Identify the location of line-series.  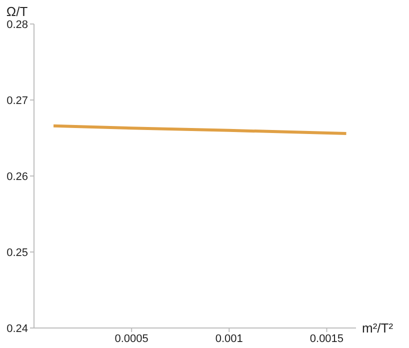
(200, 129).